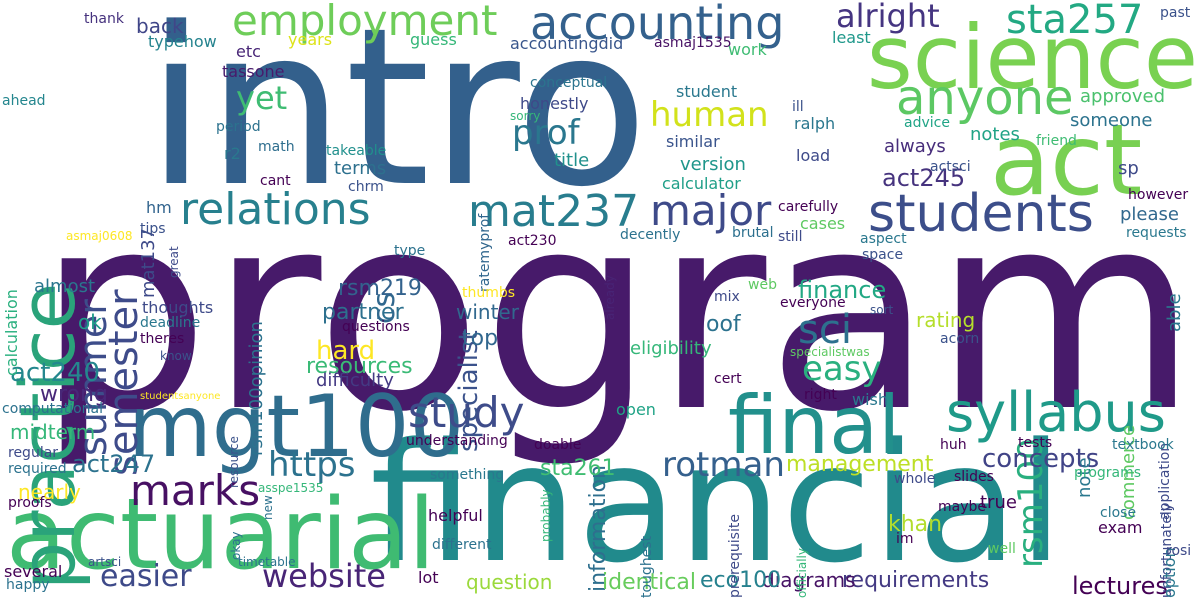  Describe the element at coordinates (851, 37) in the screenshot. I see `word-least: least` at that location.